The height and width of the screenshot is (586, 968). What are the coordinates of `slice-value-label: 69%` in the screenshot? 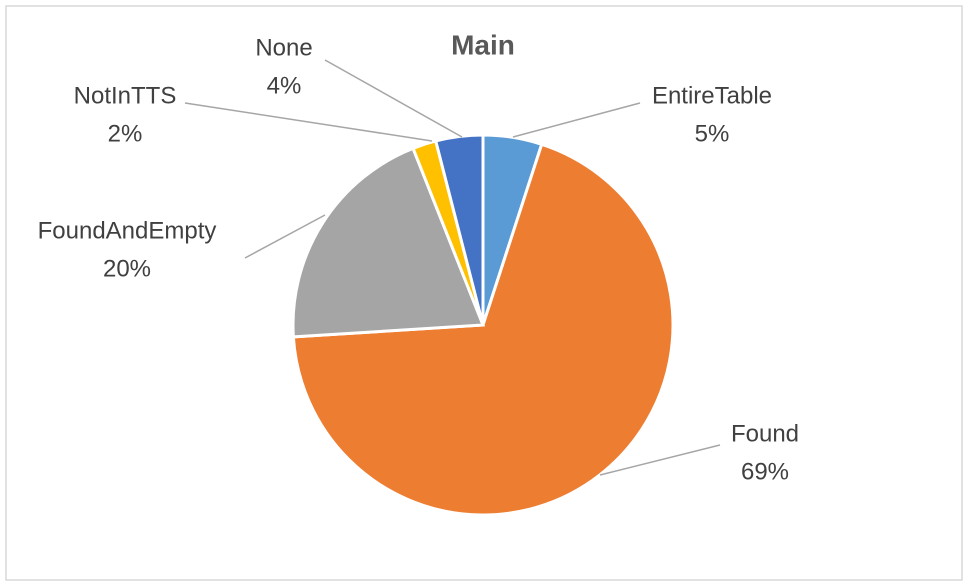 It's located at (765, 471).